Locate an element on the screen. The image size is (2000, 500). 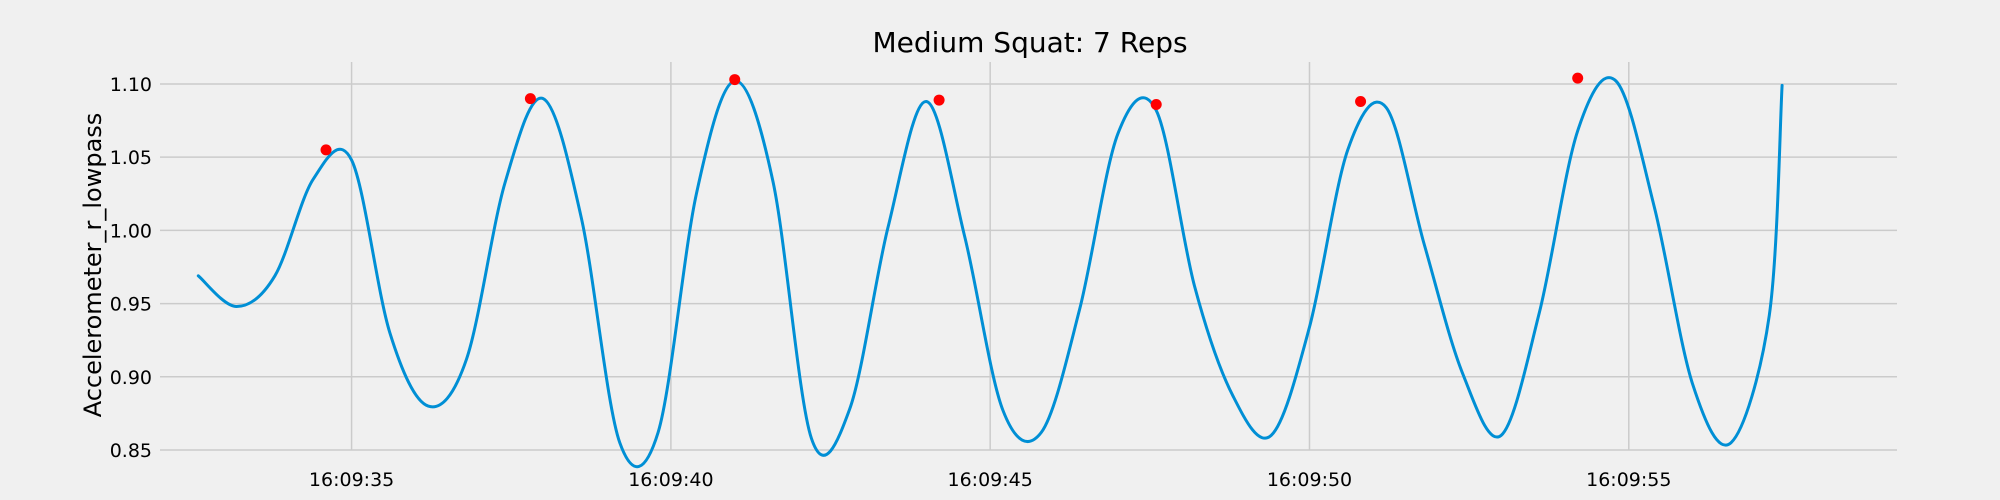
y-axis-label: Accelerometer_r_lowpass is located at coordinates (93, 265).